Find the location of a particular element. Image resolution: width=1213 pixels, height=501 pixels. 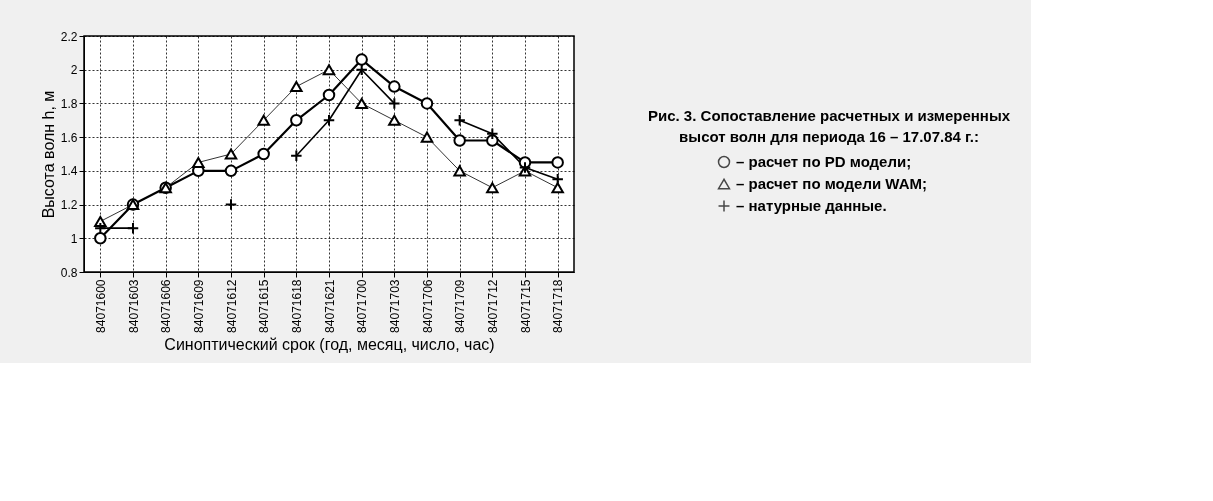

legend-label: – расчет по PD модели; is located at coordinates (824, 161).